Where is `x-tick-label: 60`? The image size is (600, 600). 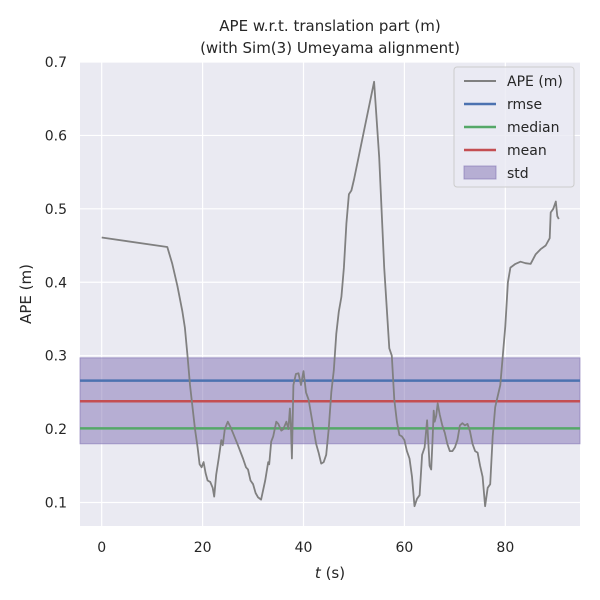
x-tick-label: 60 is located at coordinates (405, 548).